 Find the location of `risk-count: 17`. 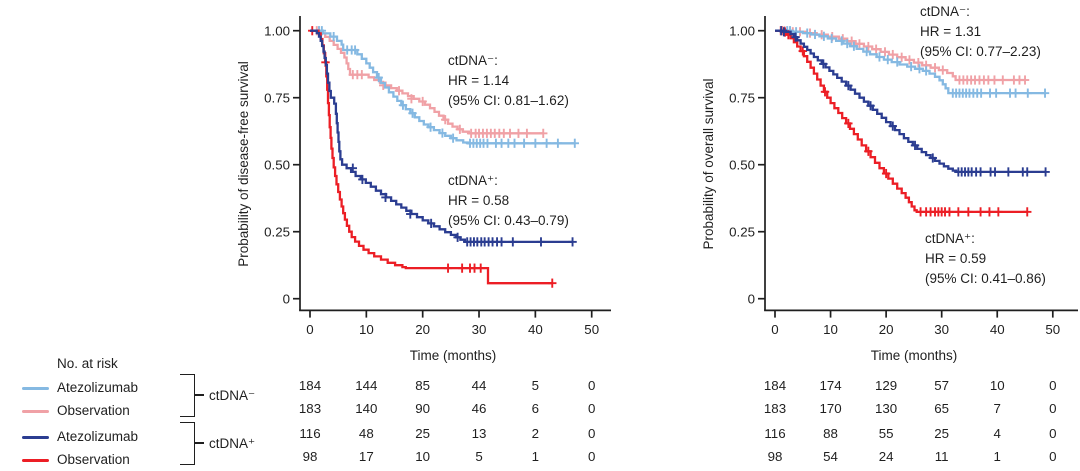

risk-count: 17 is located at coordinates (366, 456).